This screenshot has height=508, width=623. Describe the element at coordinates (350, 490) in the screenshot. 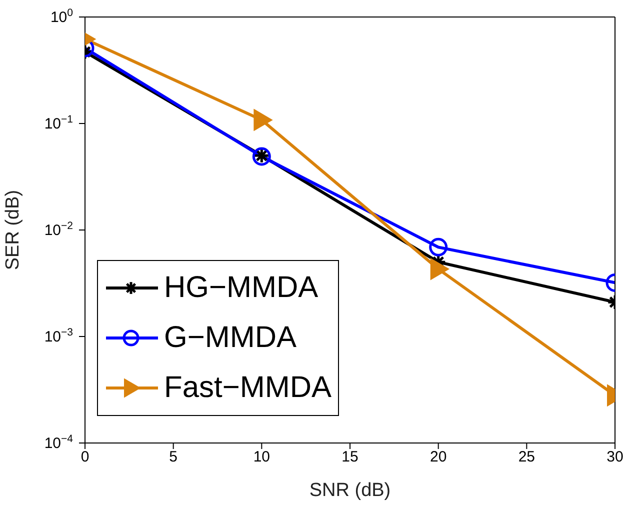

I see `x-axis-title: SNR (dB)` at that location.